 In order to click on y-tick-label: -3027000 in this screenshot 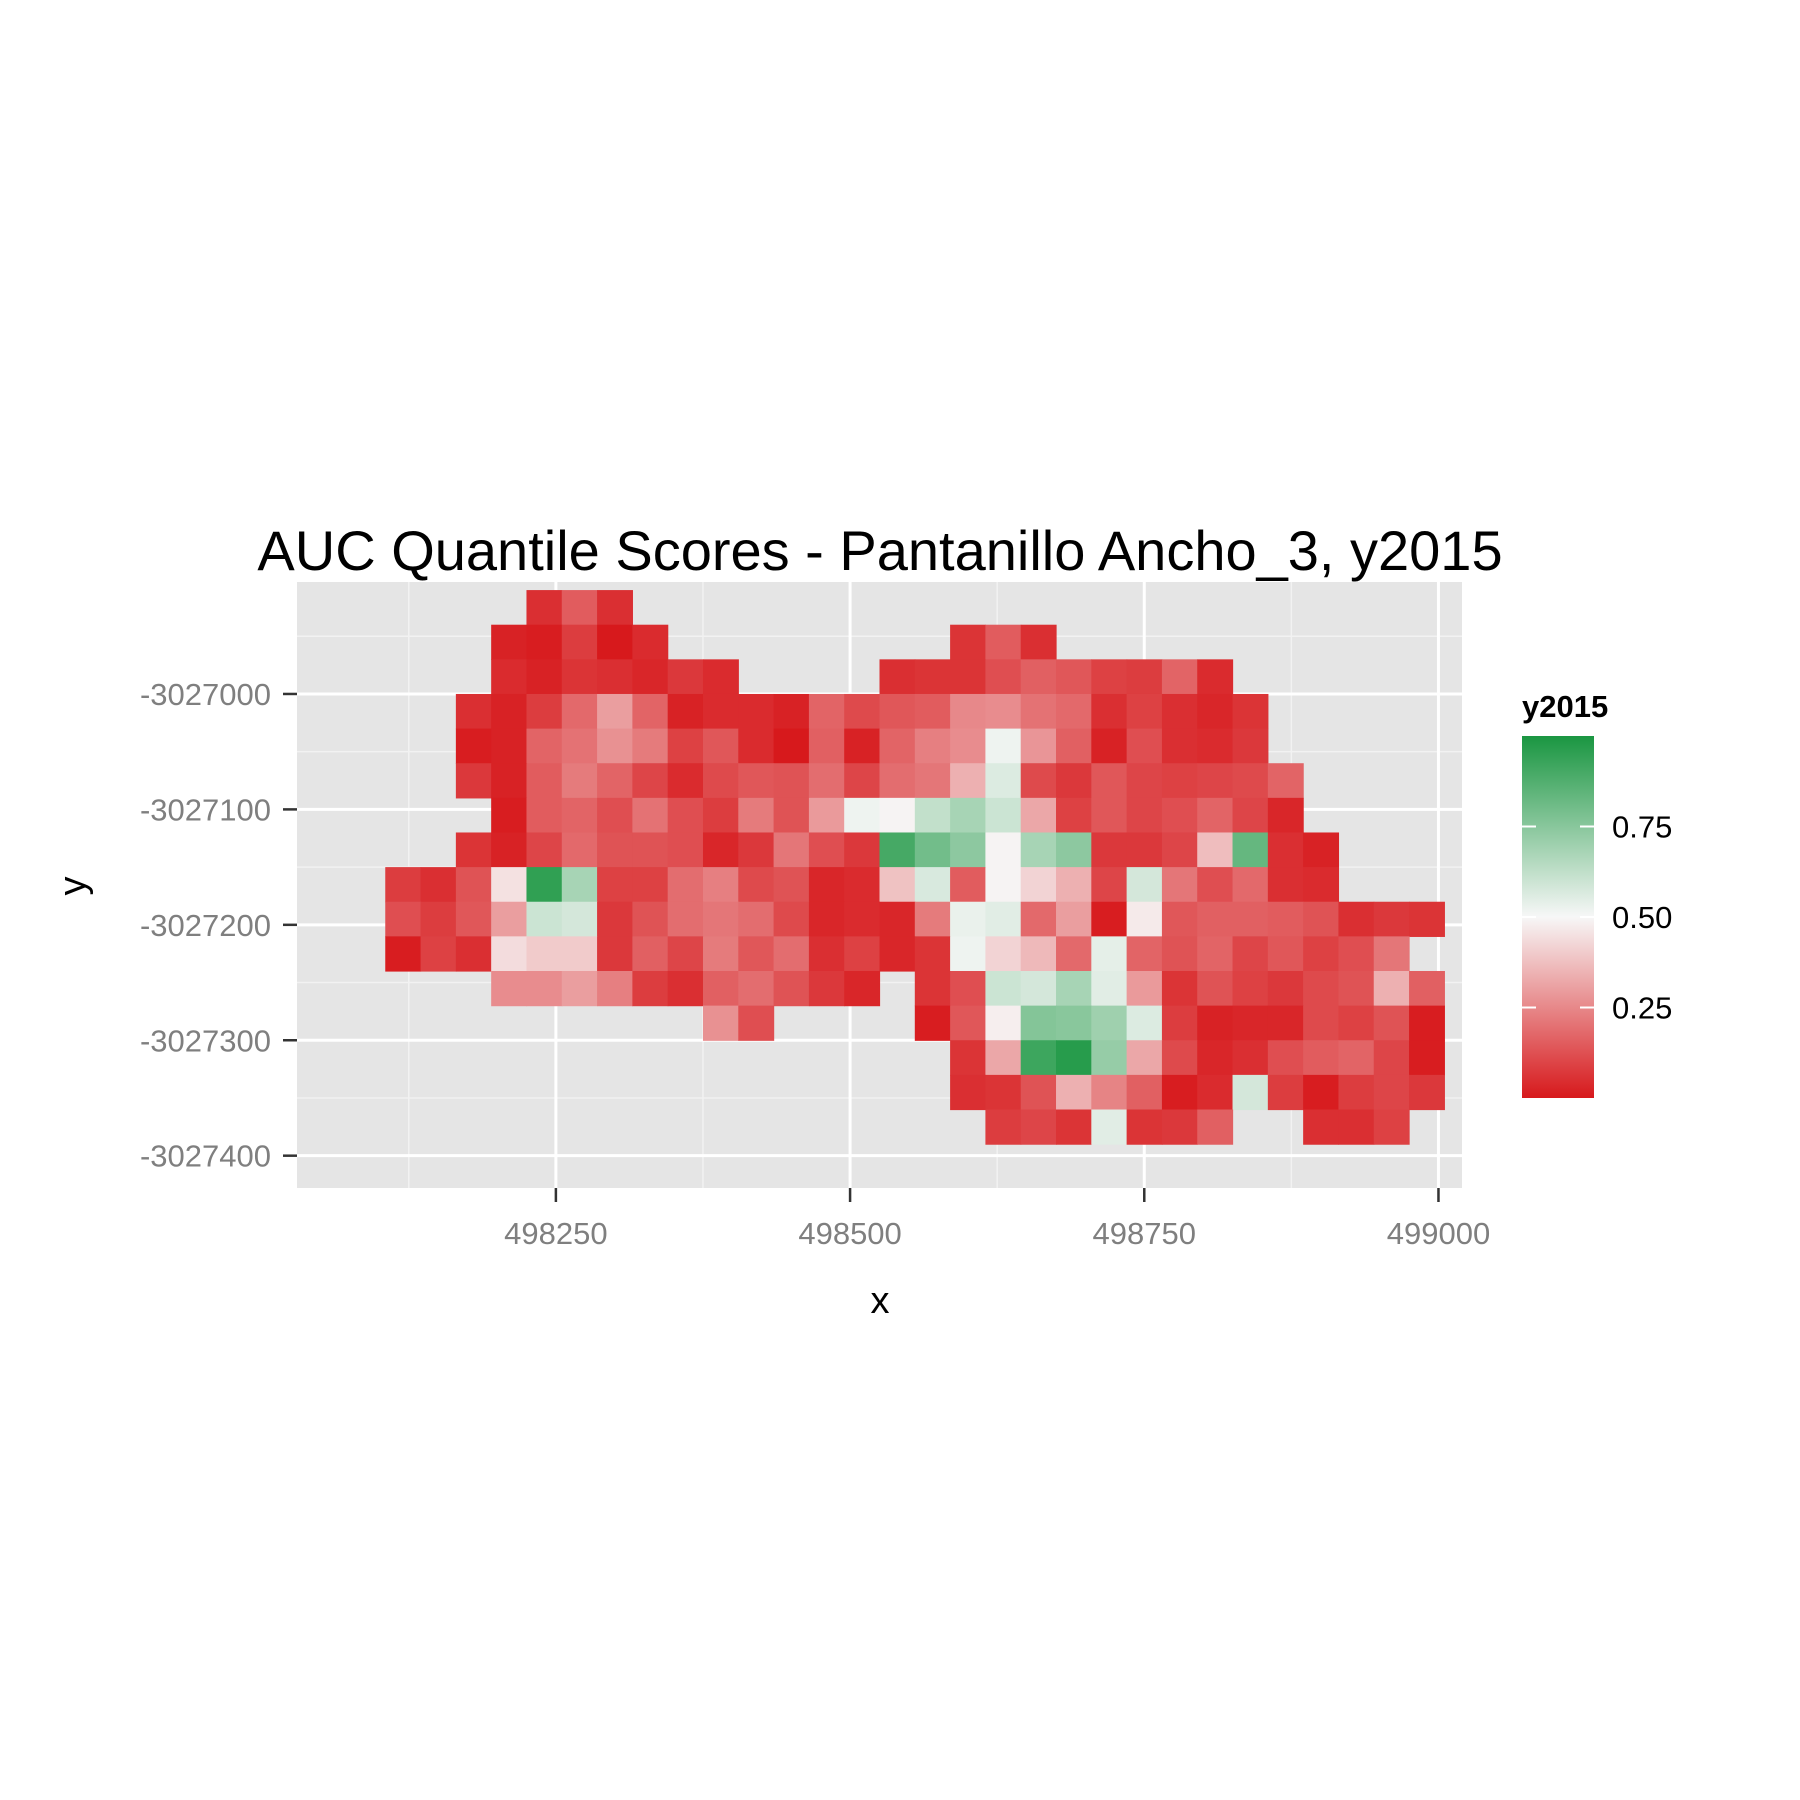, I will do `click(205, 694)`.